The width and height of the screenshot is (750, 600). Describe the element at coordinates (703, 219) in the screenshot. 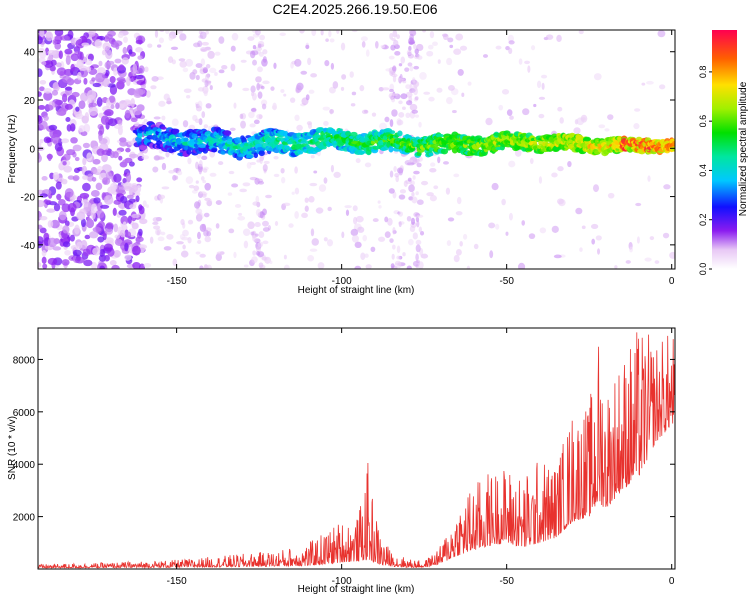

I see `colorbar-tick-label: 0.2` at that location.